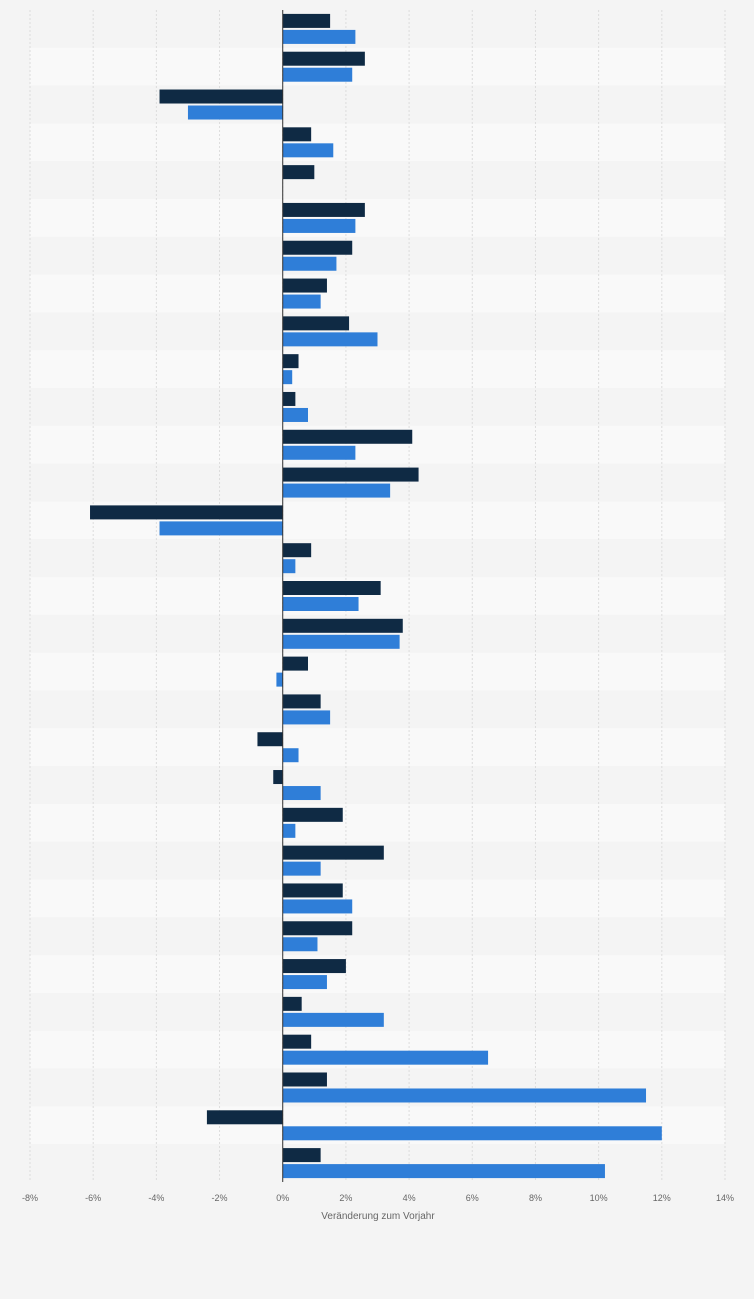  I want to click on x-tick-label: 6%, so click(472, 1198).